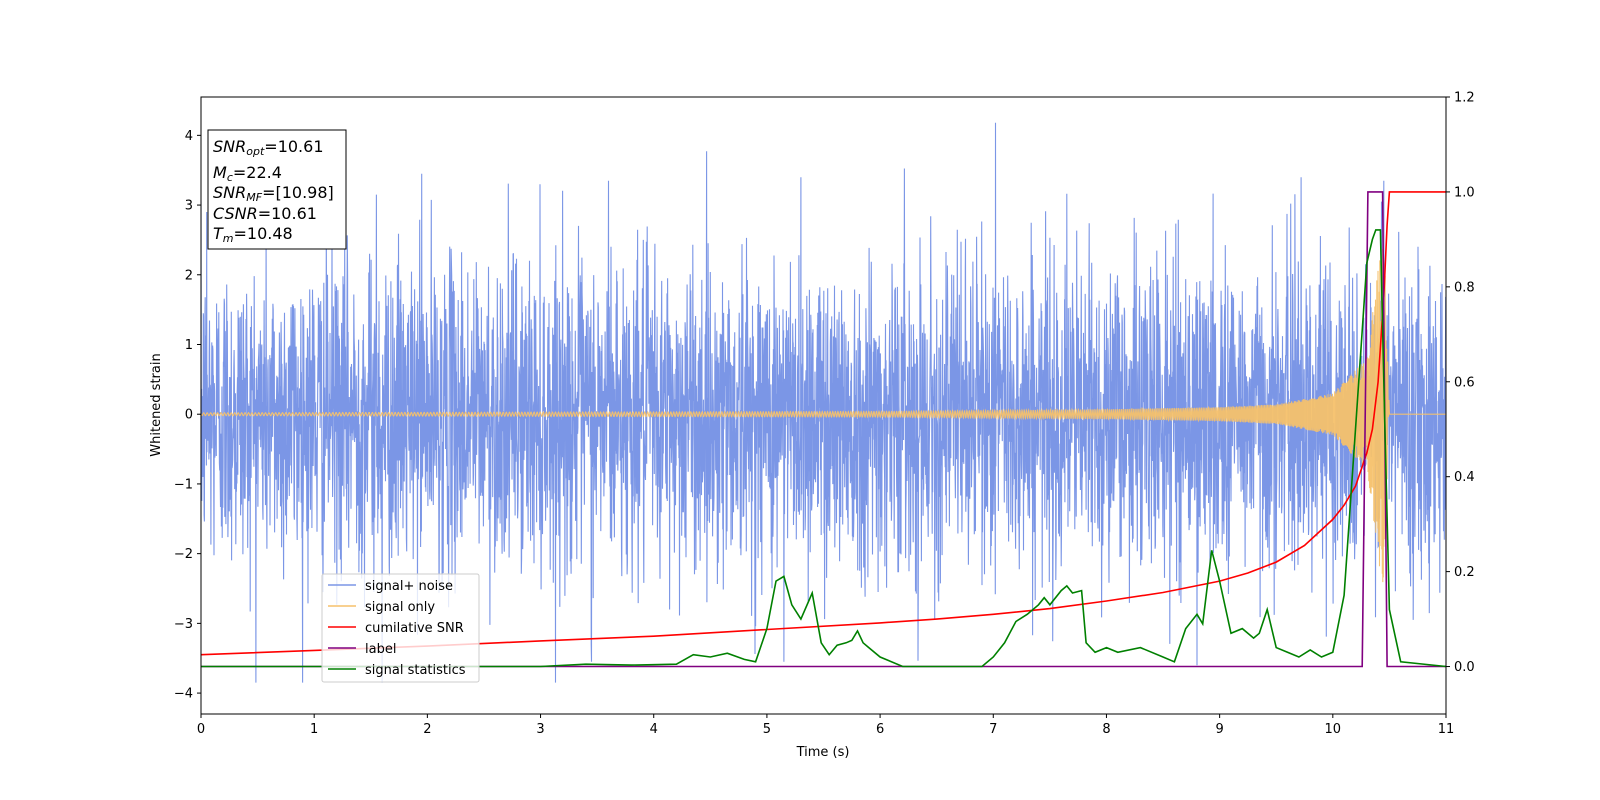  What do you see at coordinates (268, 147) in the screenshot?
I see `info-snr-opt: SNRopt=10.61` at bounding box center [268, 147].